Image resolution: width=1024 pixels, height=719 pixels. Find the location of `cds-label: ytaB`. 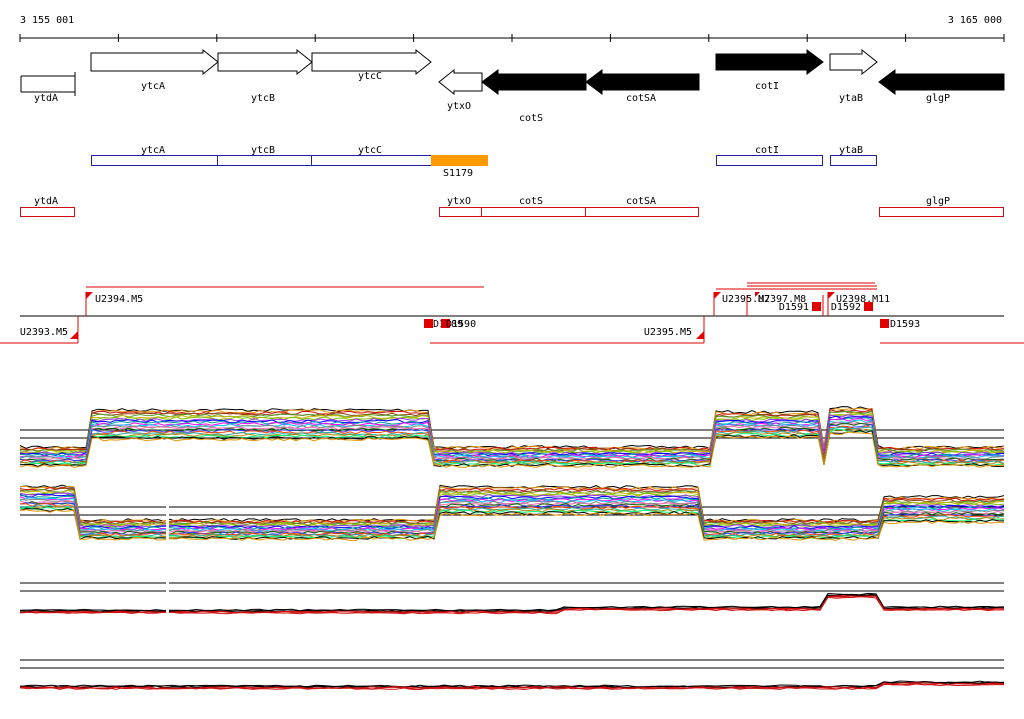

cds-label: ytaB is located at coordinates (851, 150).